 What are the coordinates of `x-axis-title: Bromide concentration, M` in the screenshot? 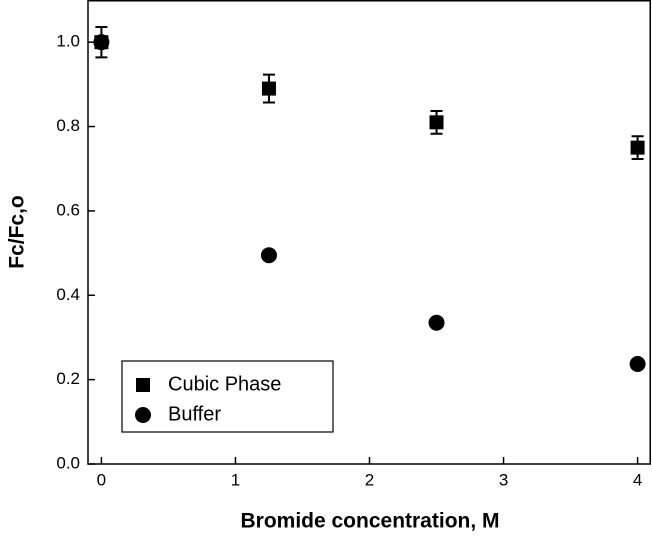 It's located at (369, 521).